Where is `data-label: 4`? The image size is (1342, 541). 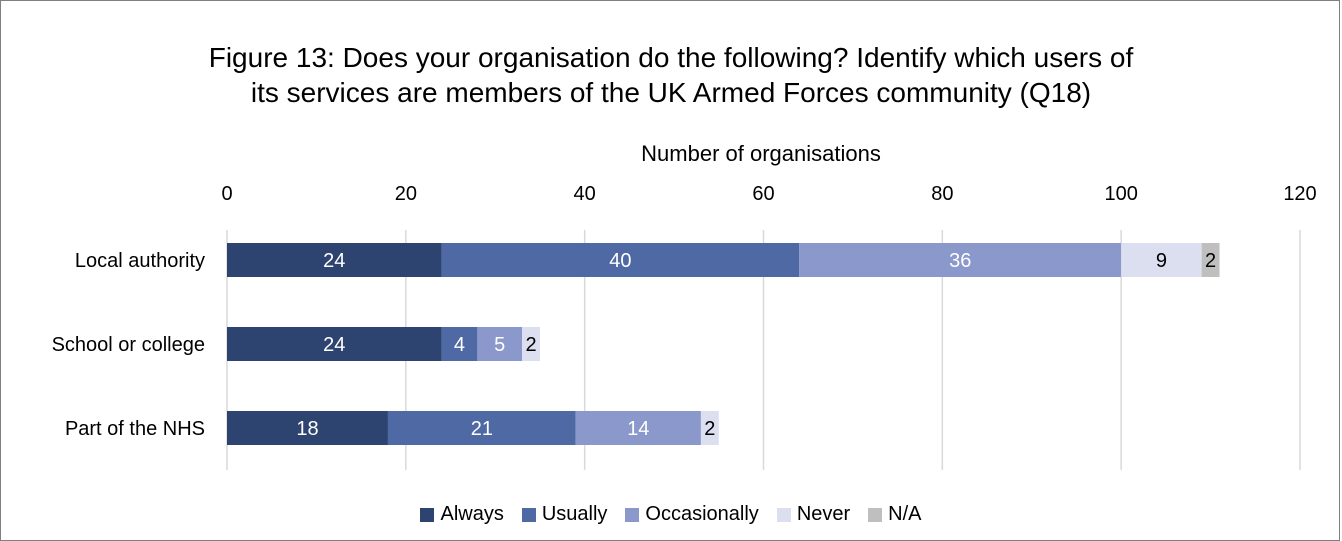
data-label: 4 is located at coordinates (459, 345).